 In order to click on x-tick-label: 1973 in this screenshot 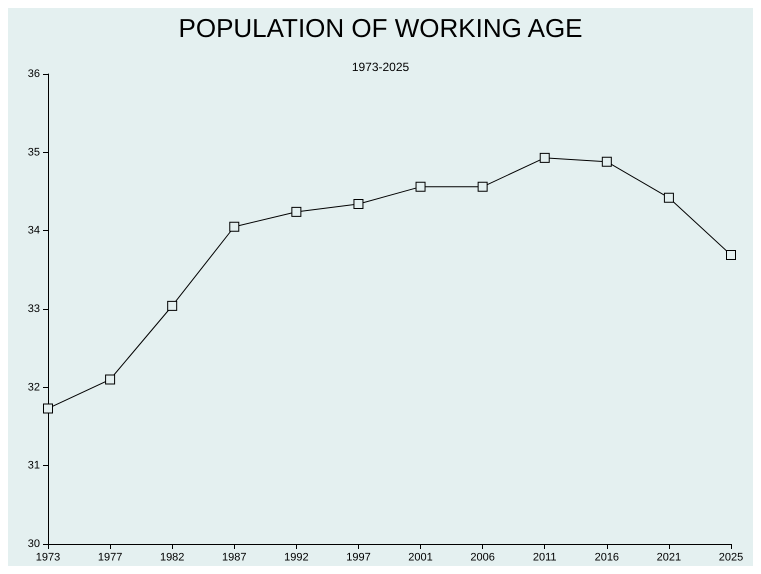, I will do `click(48, 558)`.